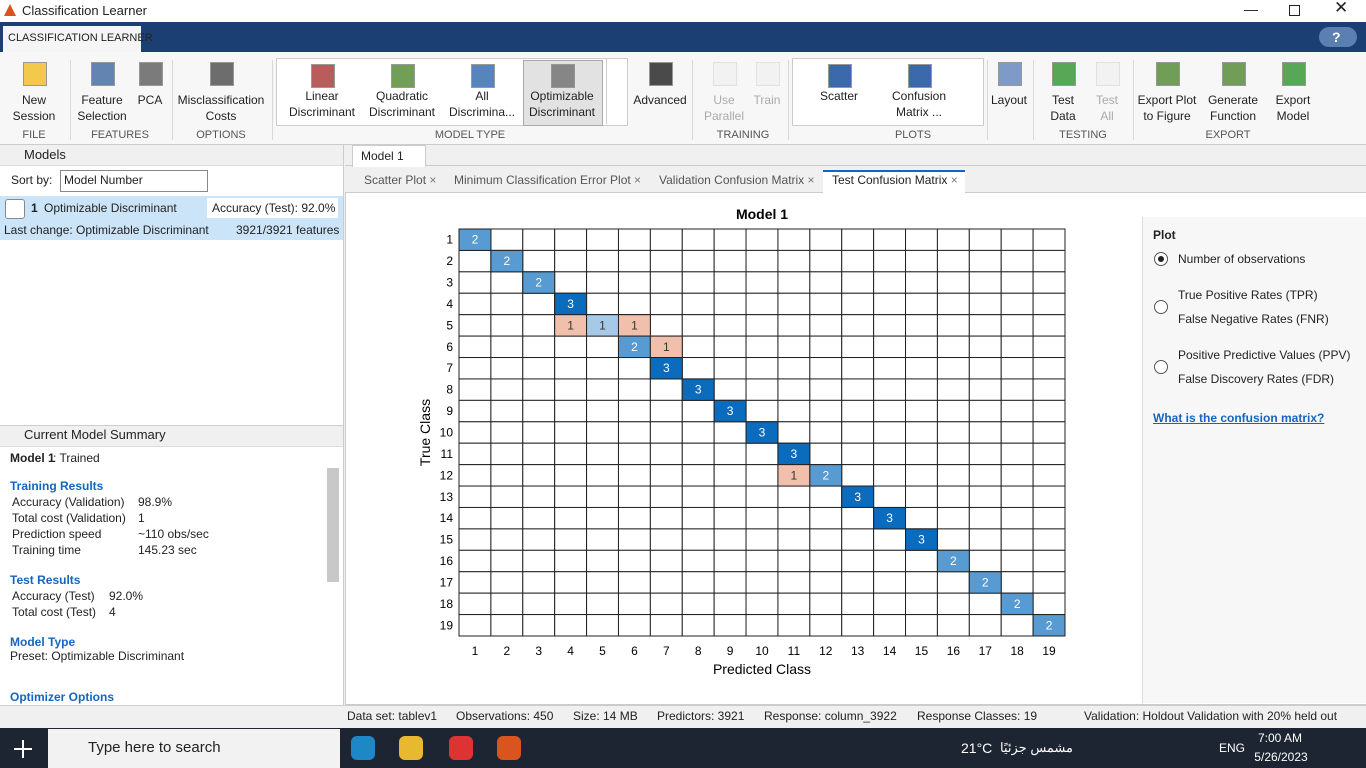  What do you see at coordinates (1248, 295) in the screenshot?
I see `radio-label: True Positive Rates (TPR)` at bounding box center [1248, 295].